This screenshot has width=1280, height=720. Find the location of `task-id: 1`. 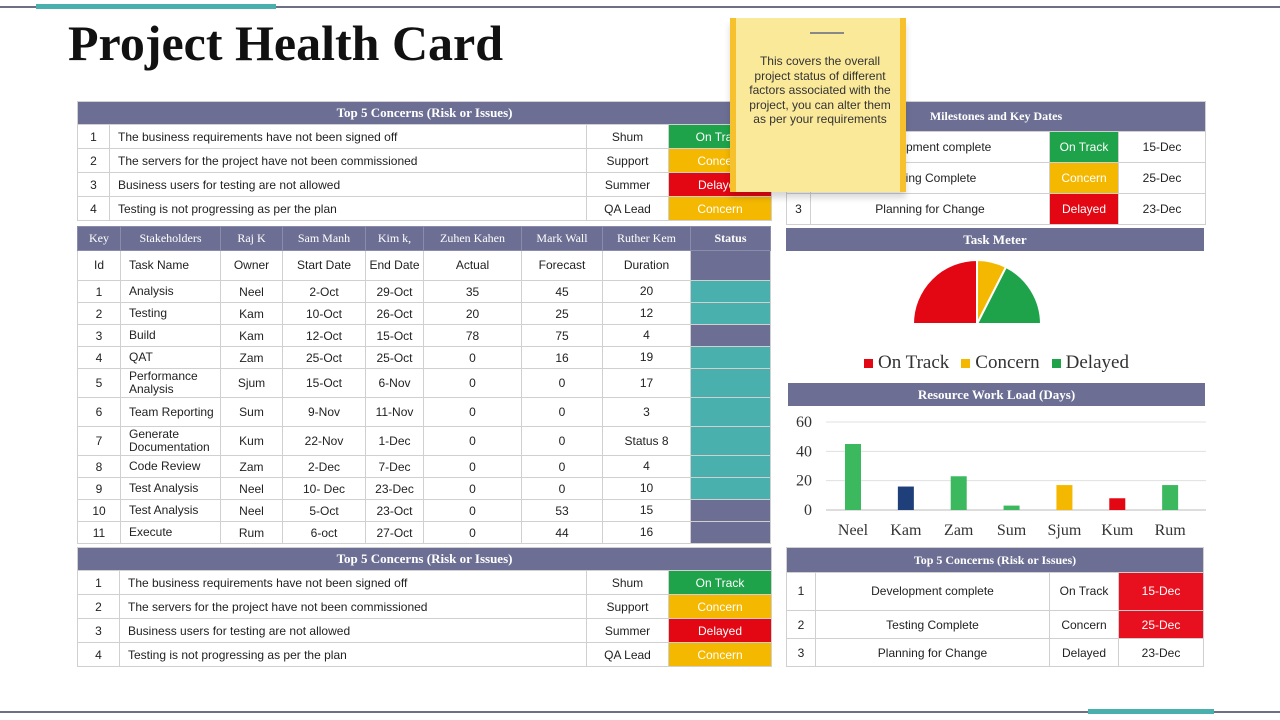

task-id: 1 is located at coordinates (99, 291).